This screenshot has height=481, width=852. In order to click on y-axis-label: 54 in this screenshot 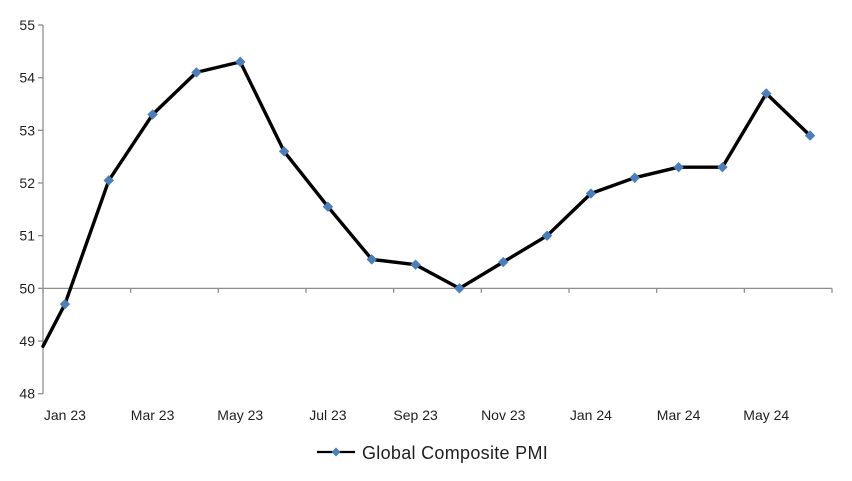, I will do `click(27, 78)`.